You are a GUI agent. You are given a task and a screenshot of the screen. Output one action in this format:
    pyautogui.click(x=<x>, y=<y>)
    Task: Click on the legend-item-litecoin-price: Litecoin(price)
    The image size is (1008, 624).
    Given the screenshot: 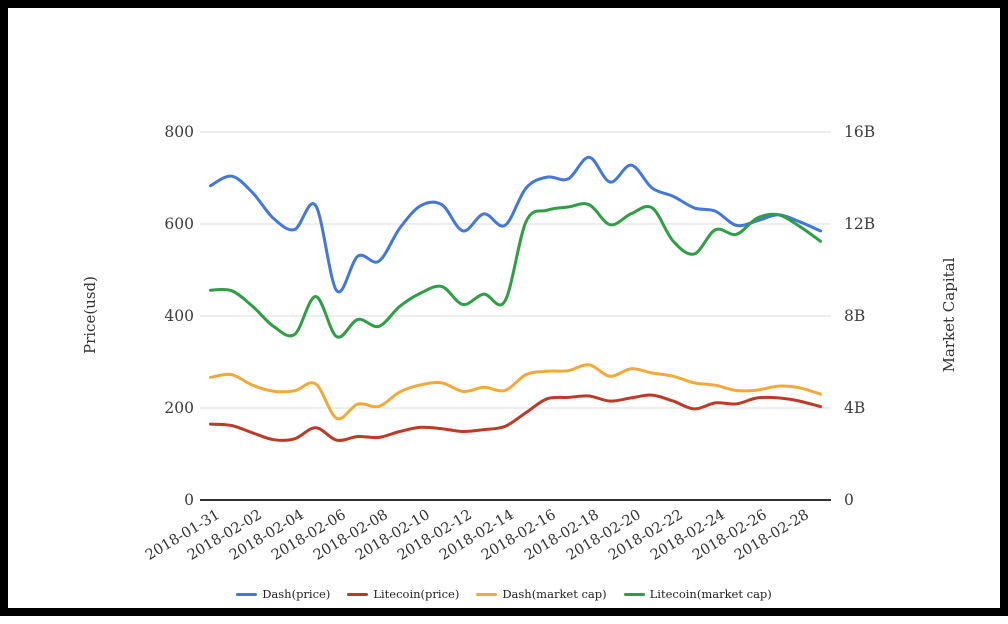 What is the action you would take?
    pyautogui.click(x=403, y=594)
    